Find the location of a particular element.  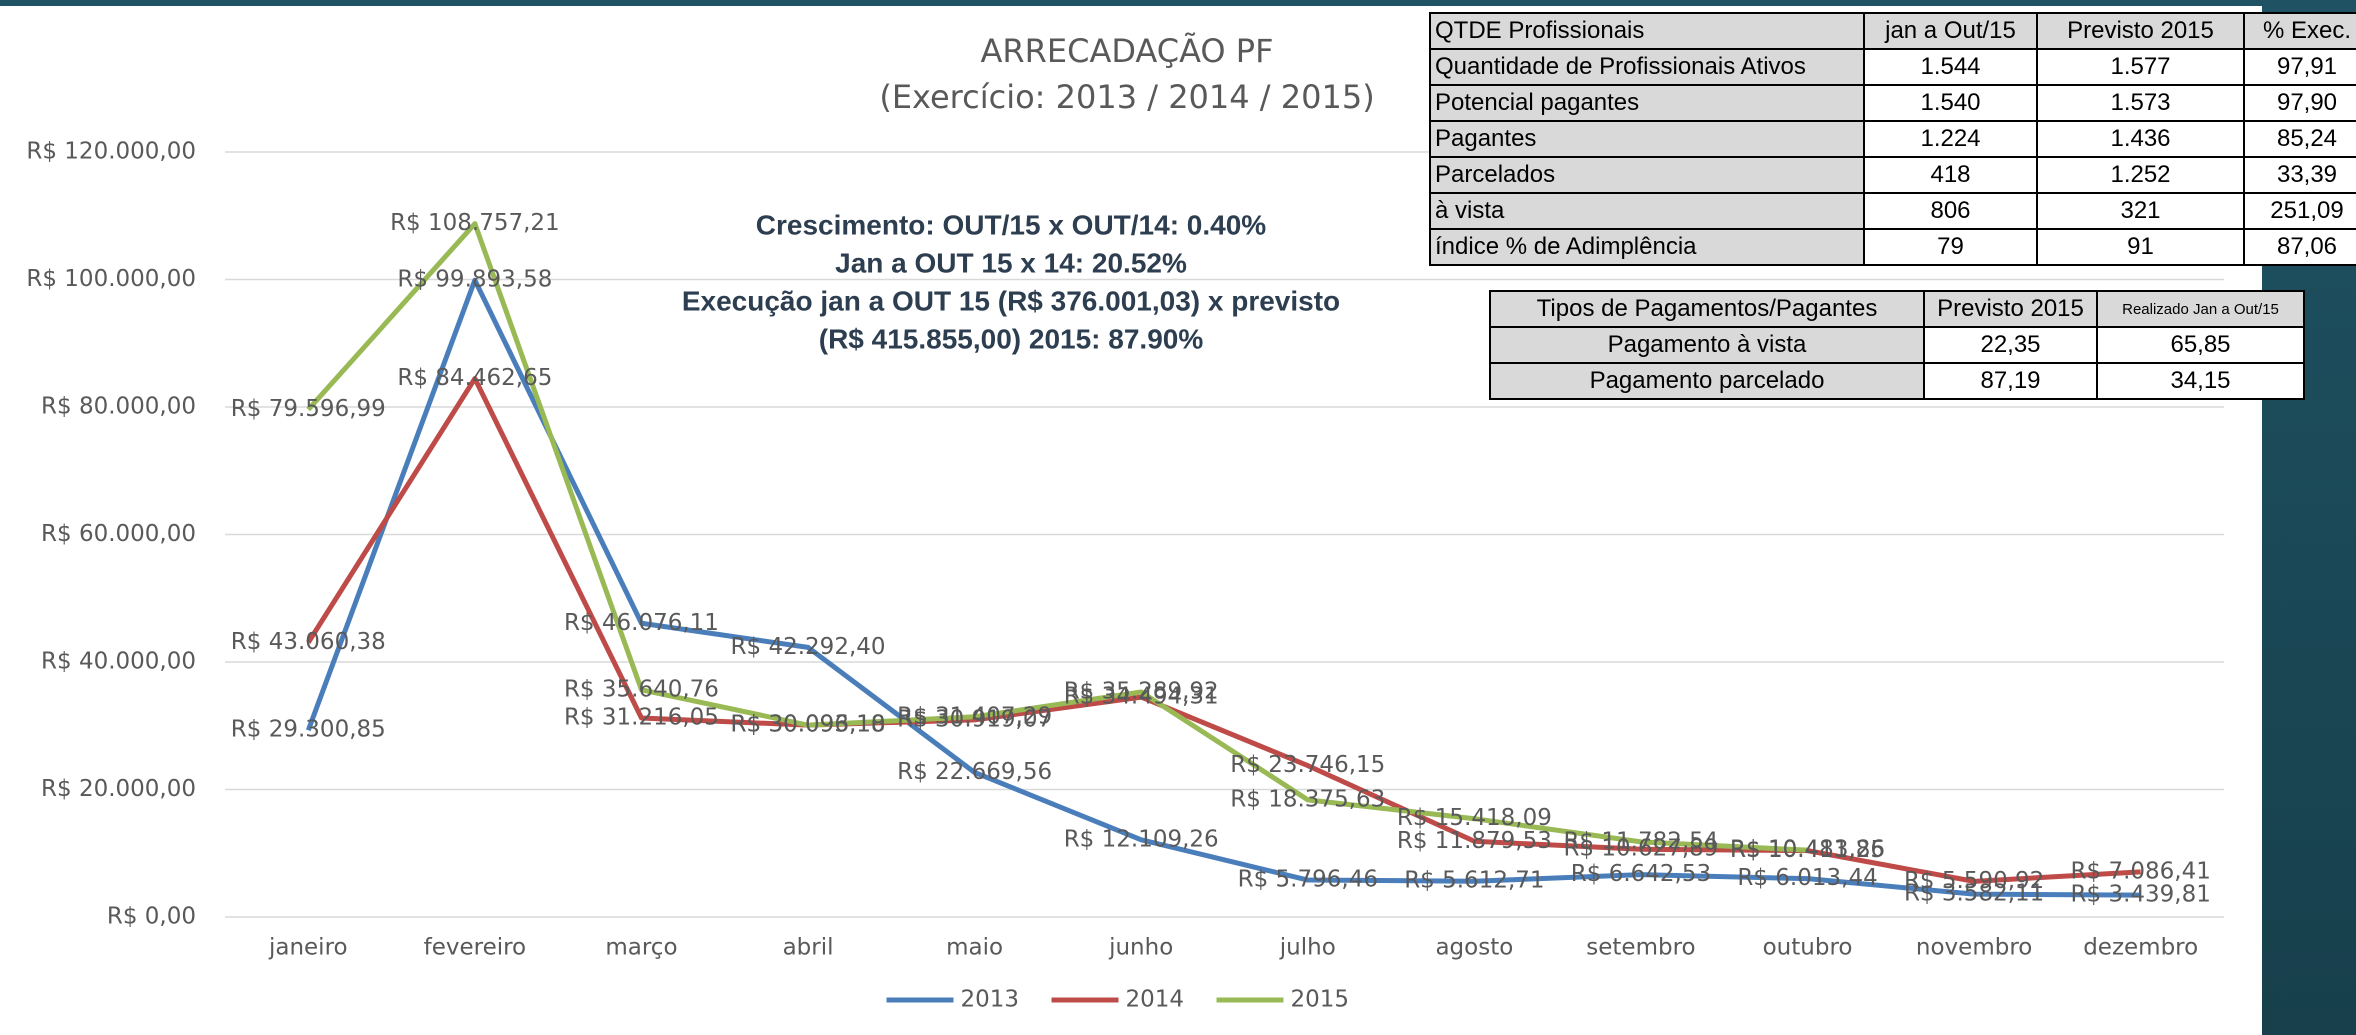

data-label: R$ 30.096,10 is located at coordinates (808, 725).